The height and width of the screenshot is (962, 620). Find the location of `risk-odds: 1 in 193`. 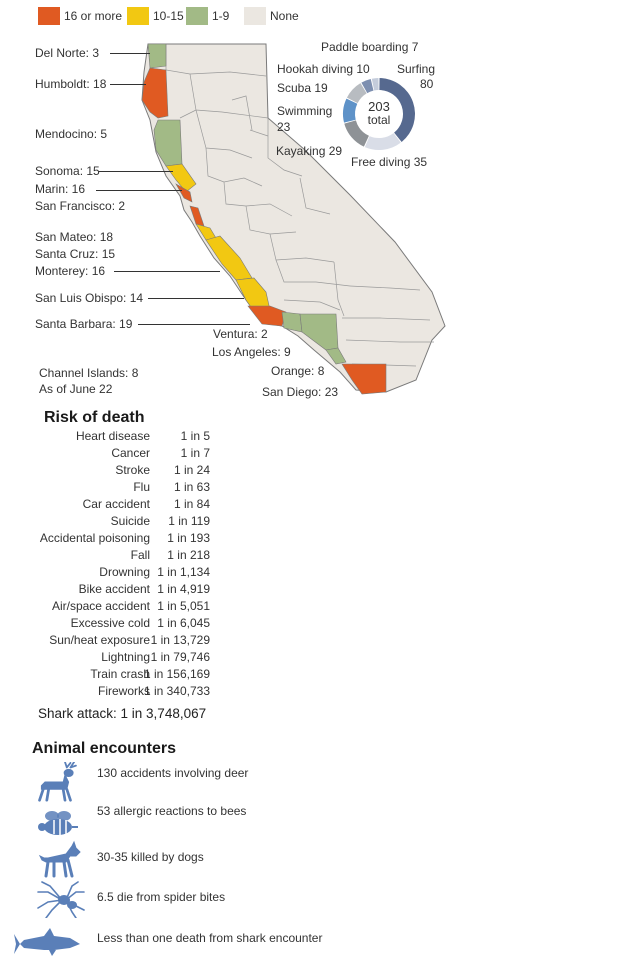

risk-odds: 1 in 193 is located at coordinates (188, 538).